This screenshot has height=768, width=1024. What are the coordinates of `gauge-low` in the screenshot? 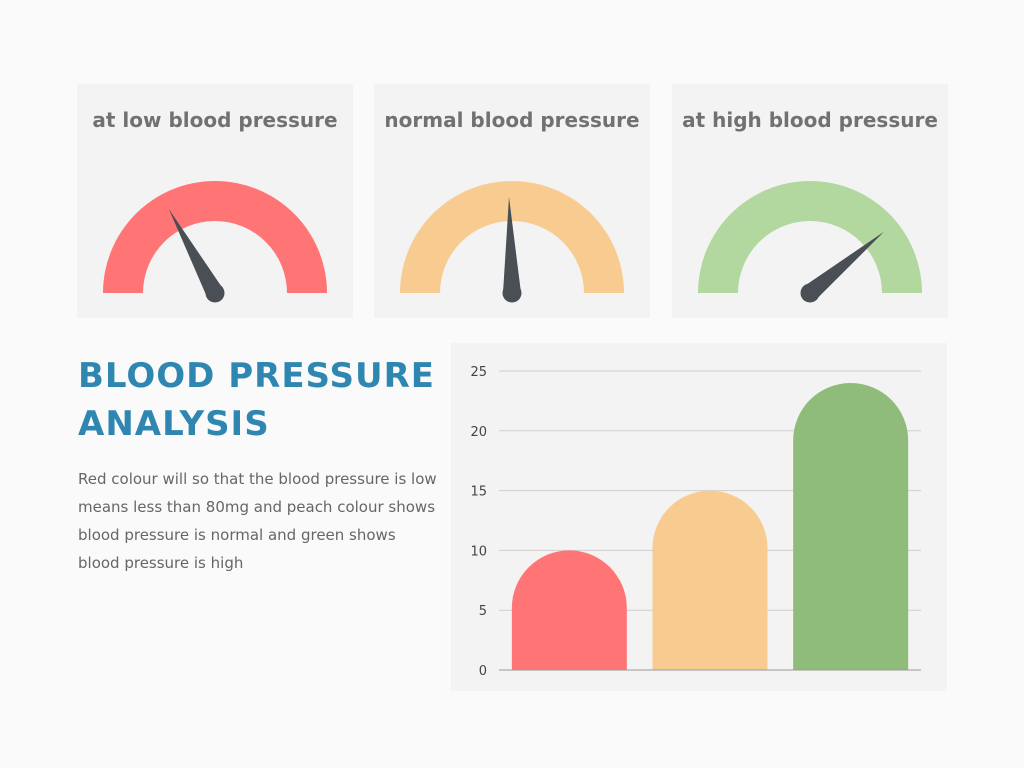 It's located at (215, 242).